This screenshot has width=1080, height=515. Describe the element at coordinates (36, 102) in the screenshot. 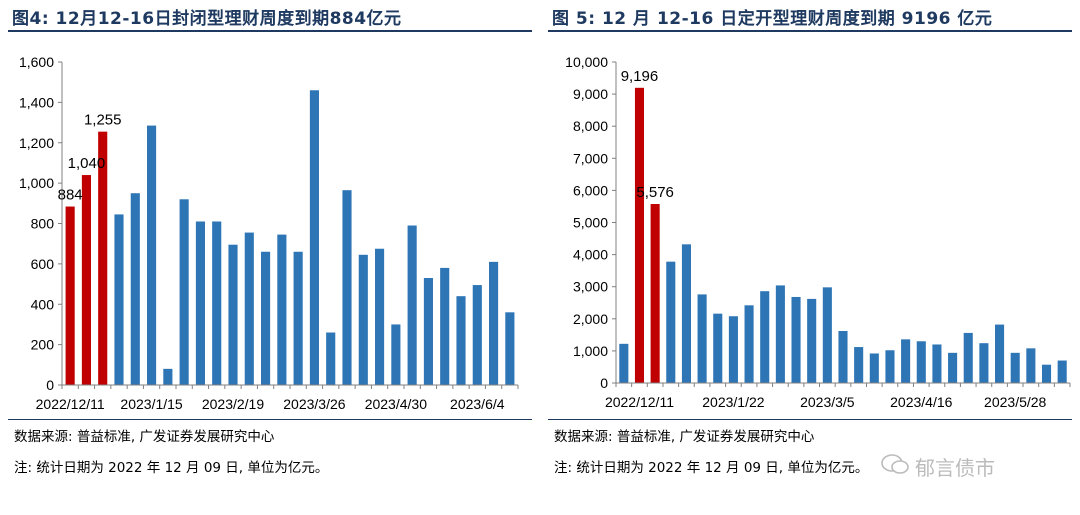

I see `y-tick-label: 1,400` at that location.